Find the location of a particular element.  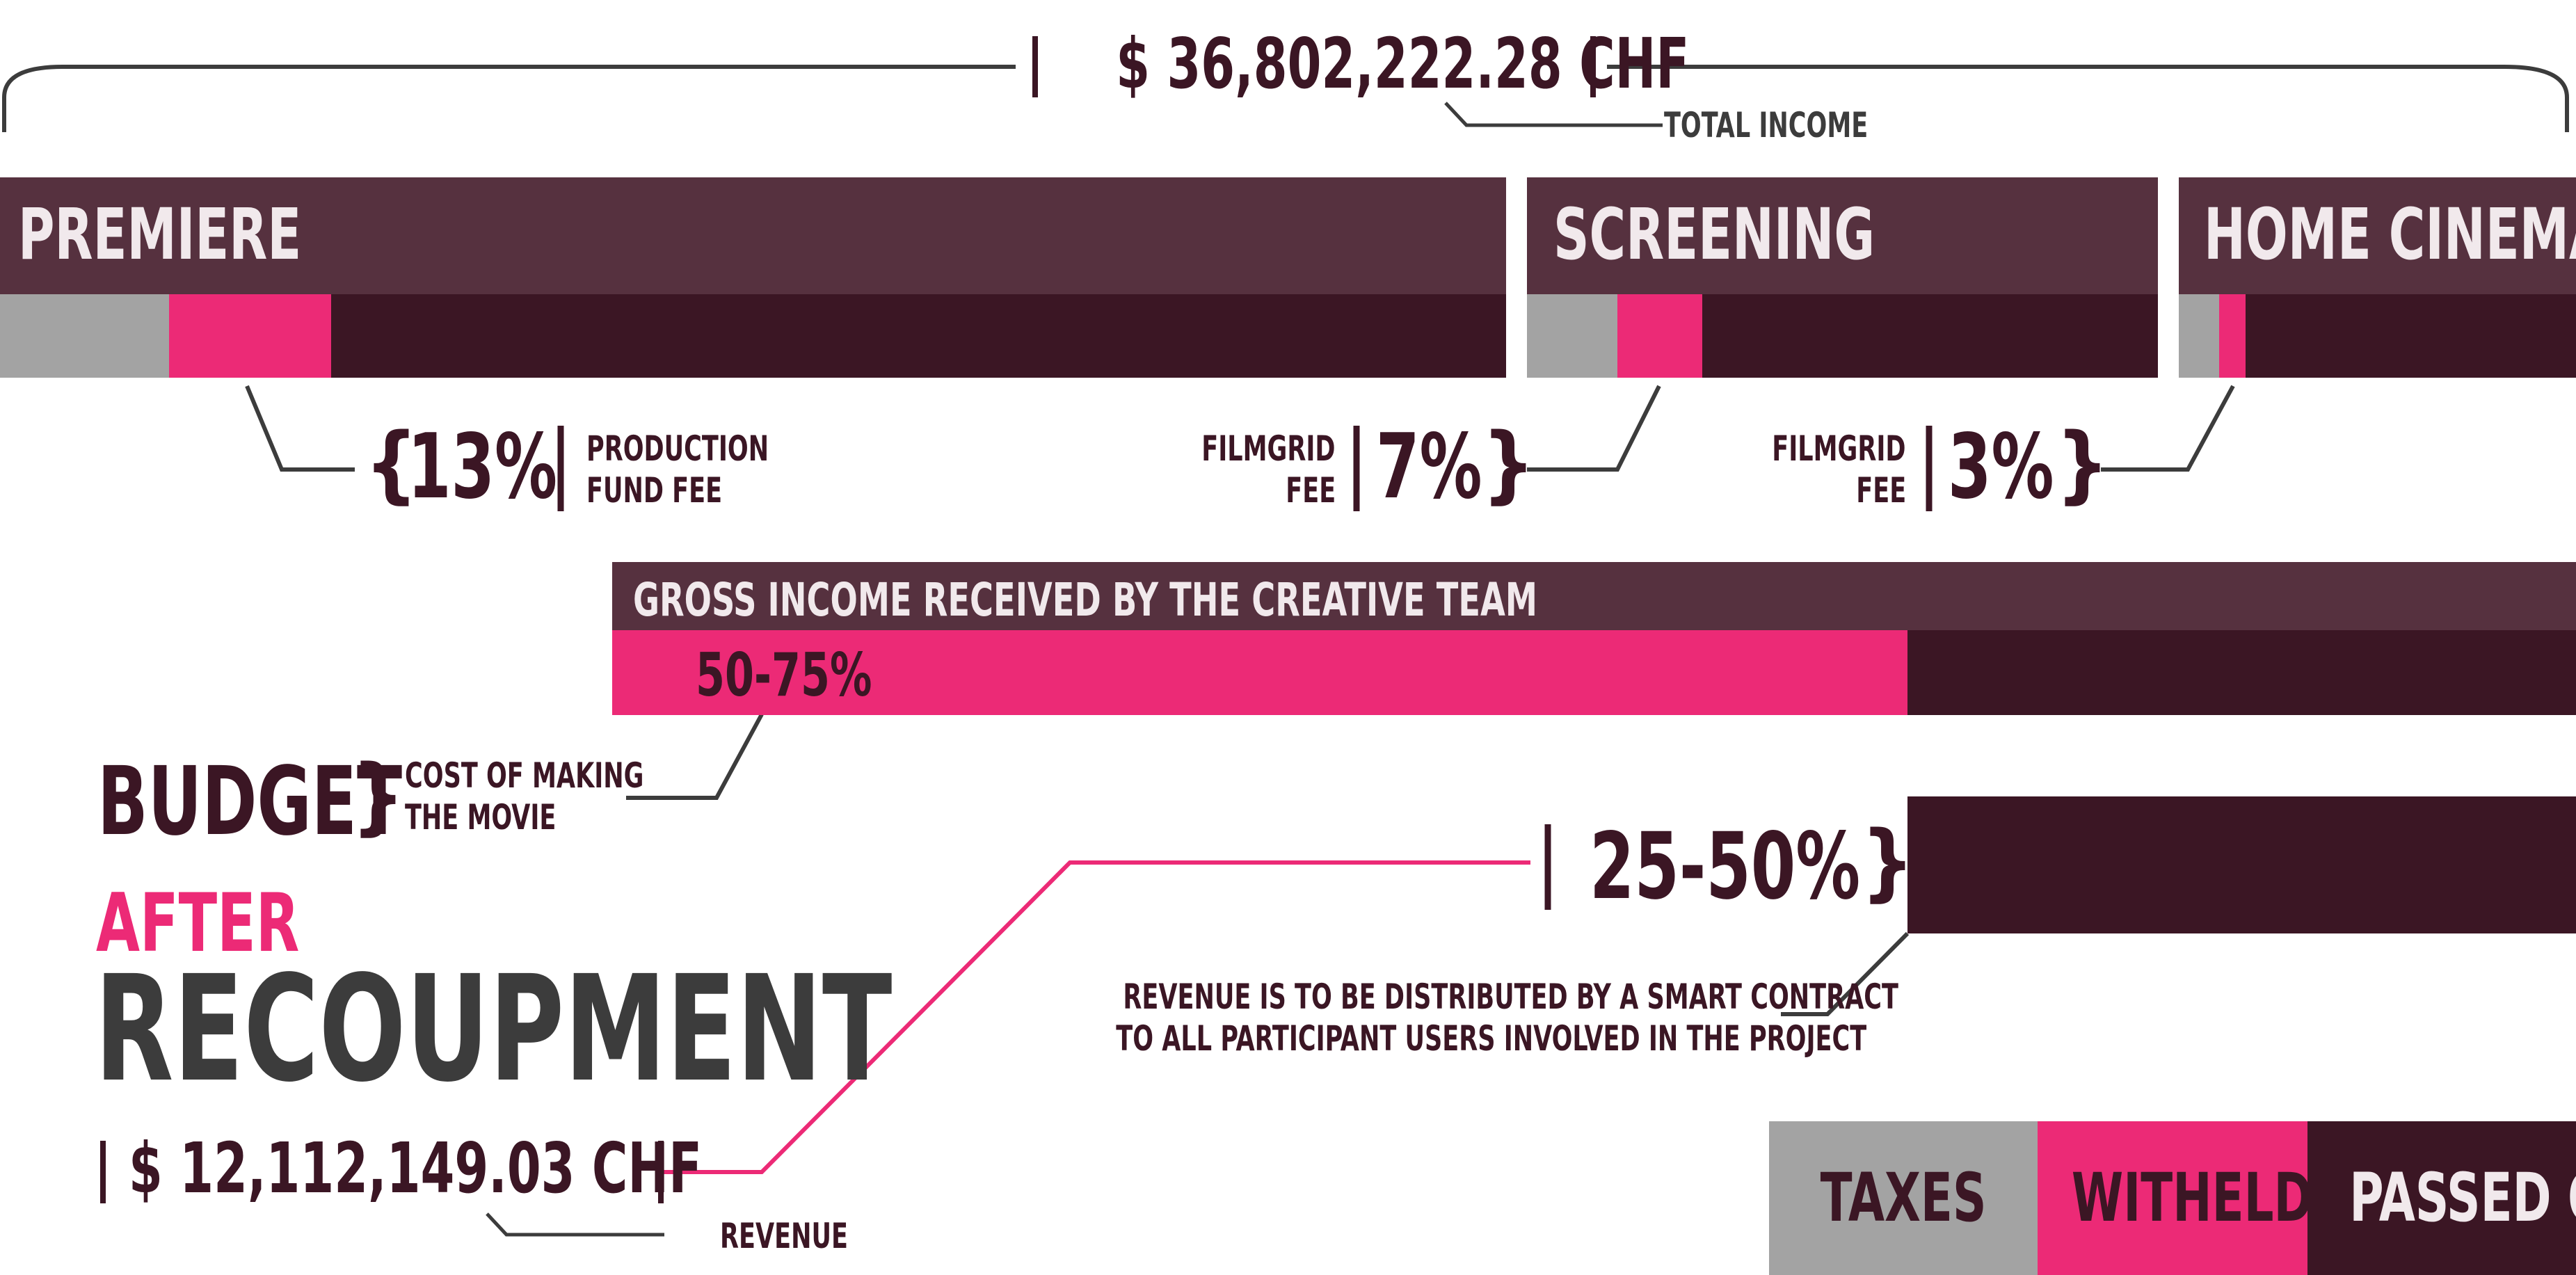

production-fee-label-2: FUND FEE is located at coordinates (654, 491).